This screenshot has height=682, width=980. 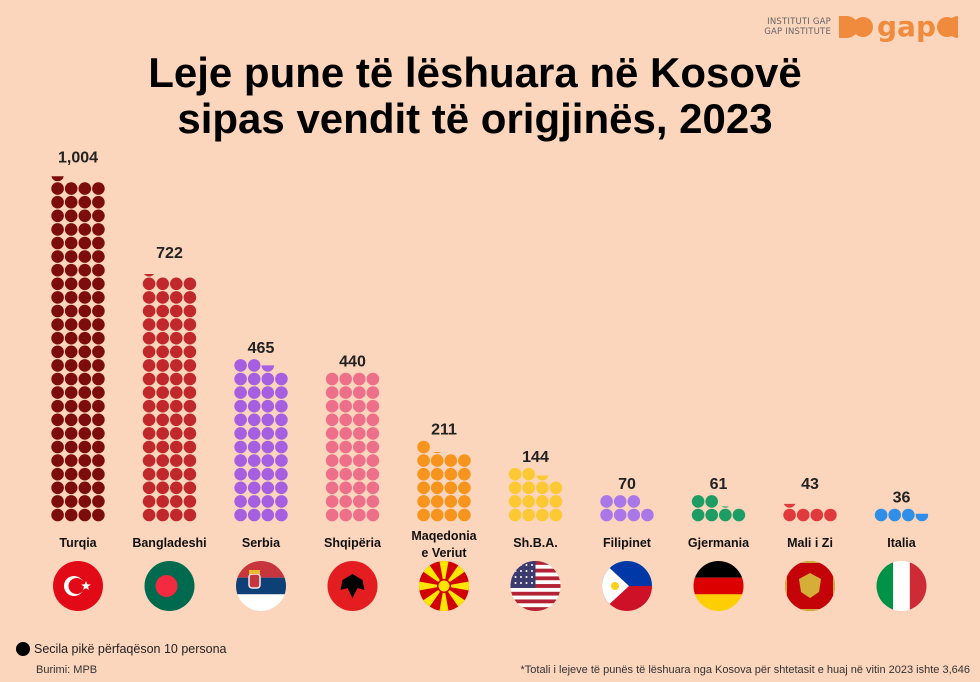 I want to click on philippines-flag-icon, so click(x=627, y=586).